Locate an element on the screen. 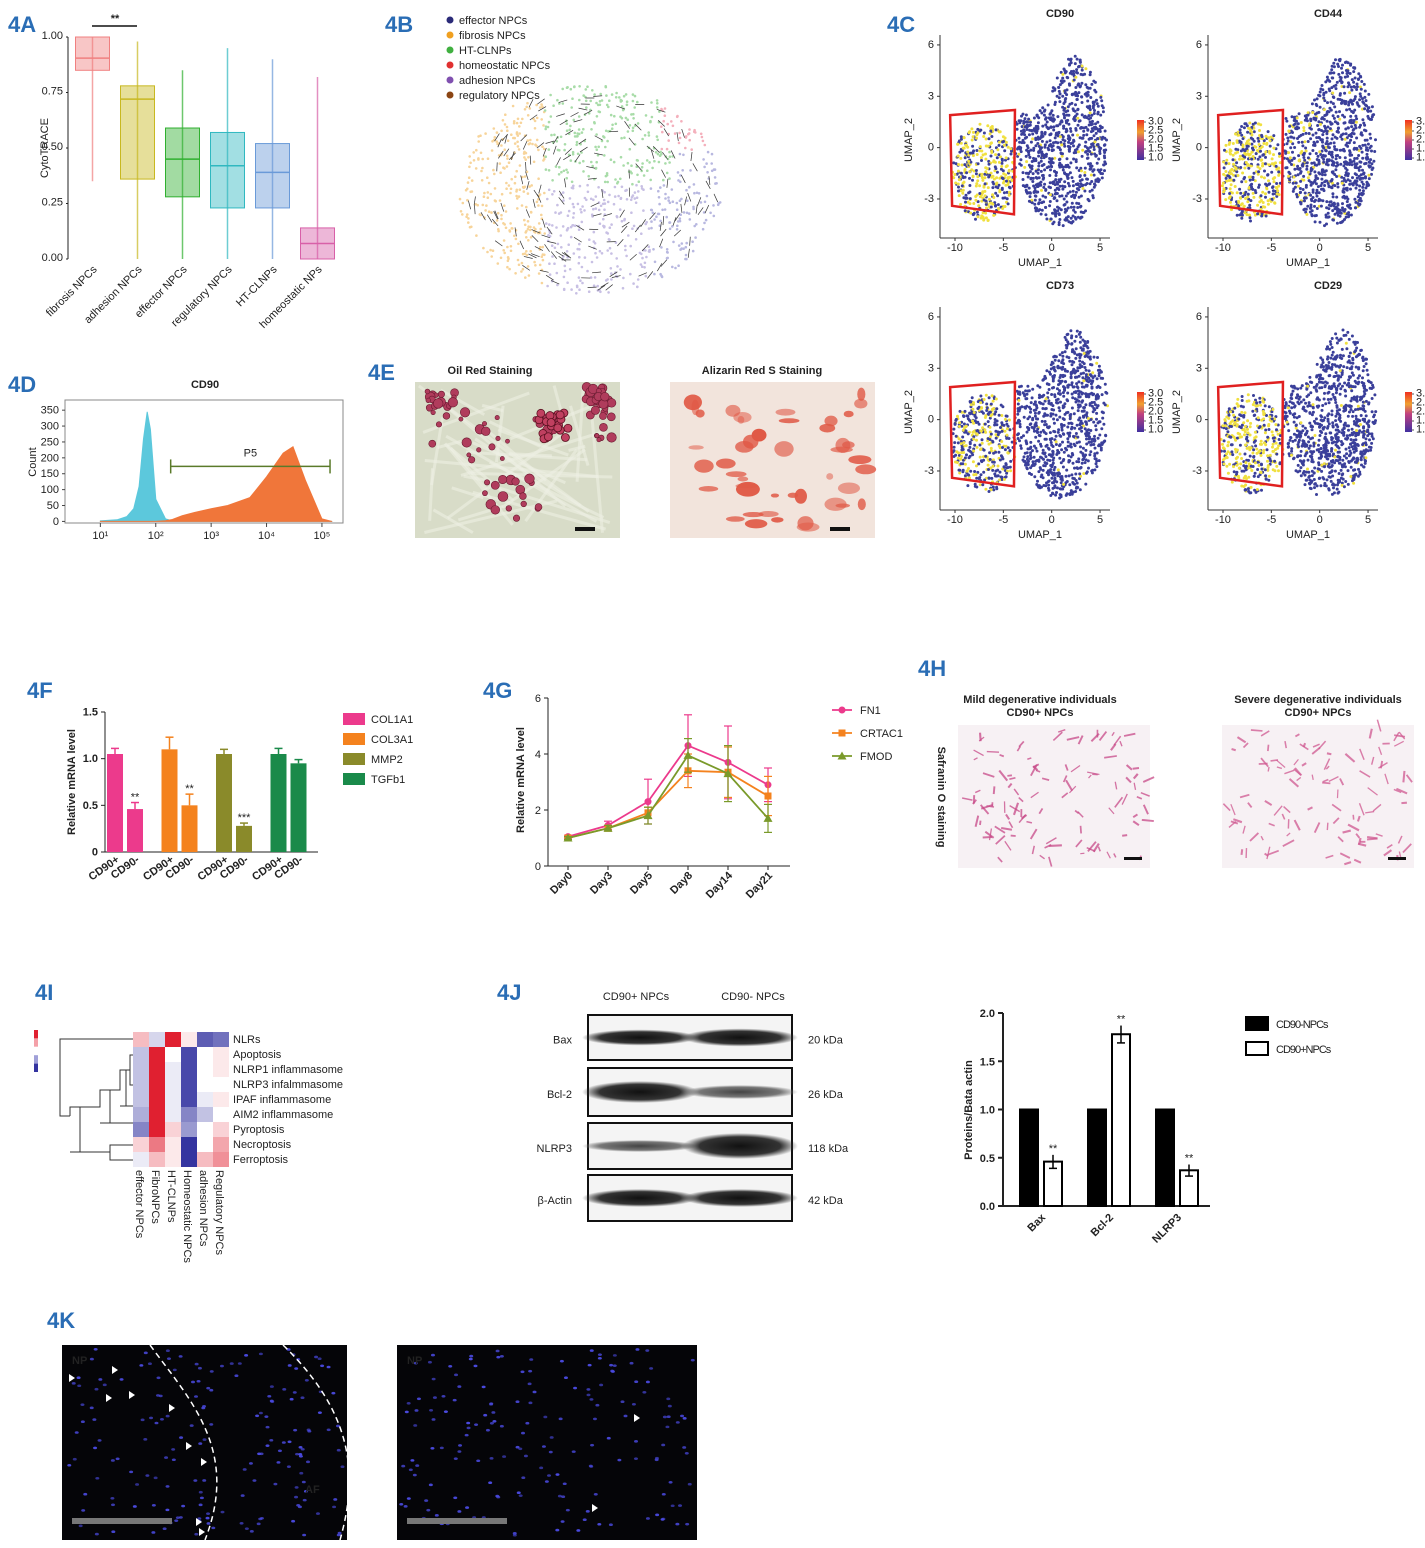  legend-marker is located at coordinates (450, 95).